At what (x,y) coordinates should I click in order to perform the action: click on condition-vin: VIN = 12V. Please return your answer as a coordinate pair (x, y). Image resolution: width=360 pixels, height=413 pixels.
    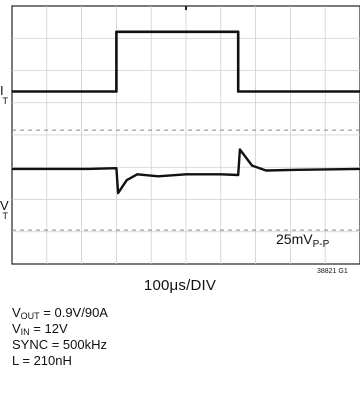
    Looking at the image, I should click on (40, 329).